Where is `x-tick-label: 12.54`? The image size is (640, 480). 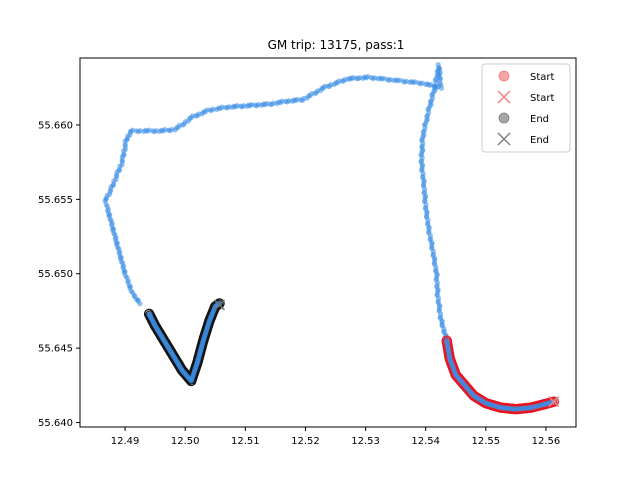 x-tick-label: 12.54 is located at coordinates (425, 441).